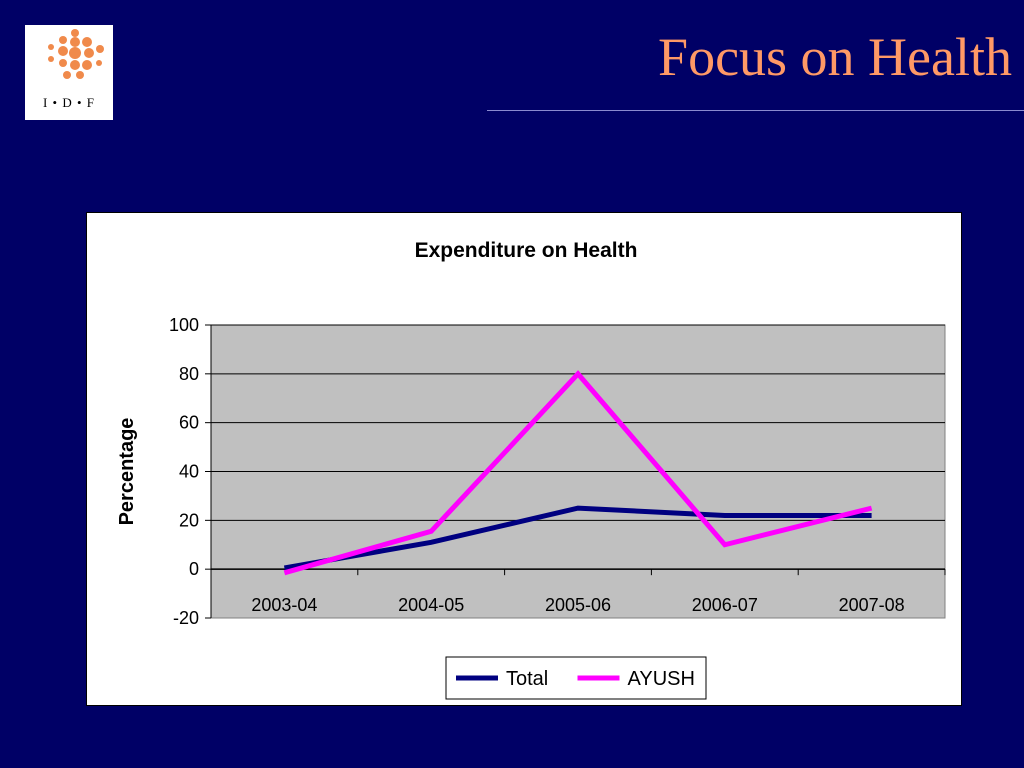 This screenshot has height=768, width=1024. What do you see at coordinates (284, 605) in the screenshot?
I see `x-tick-label: 2003-04` at bounding box center [284, 605].